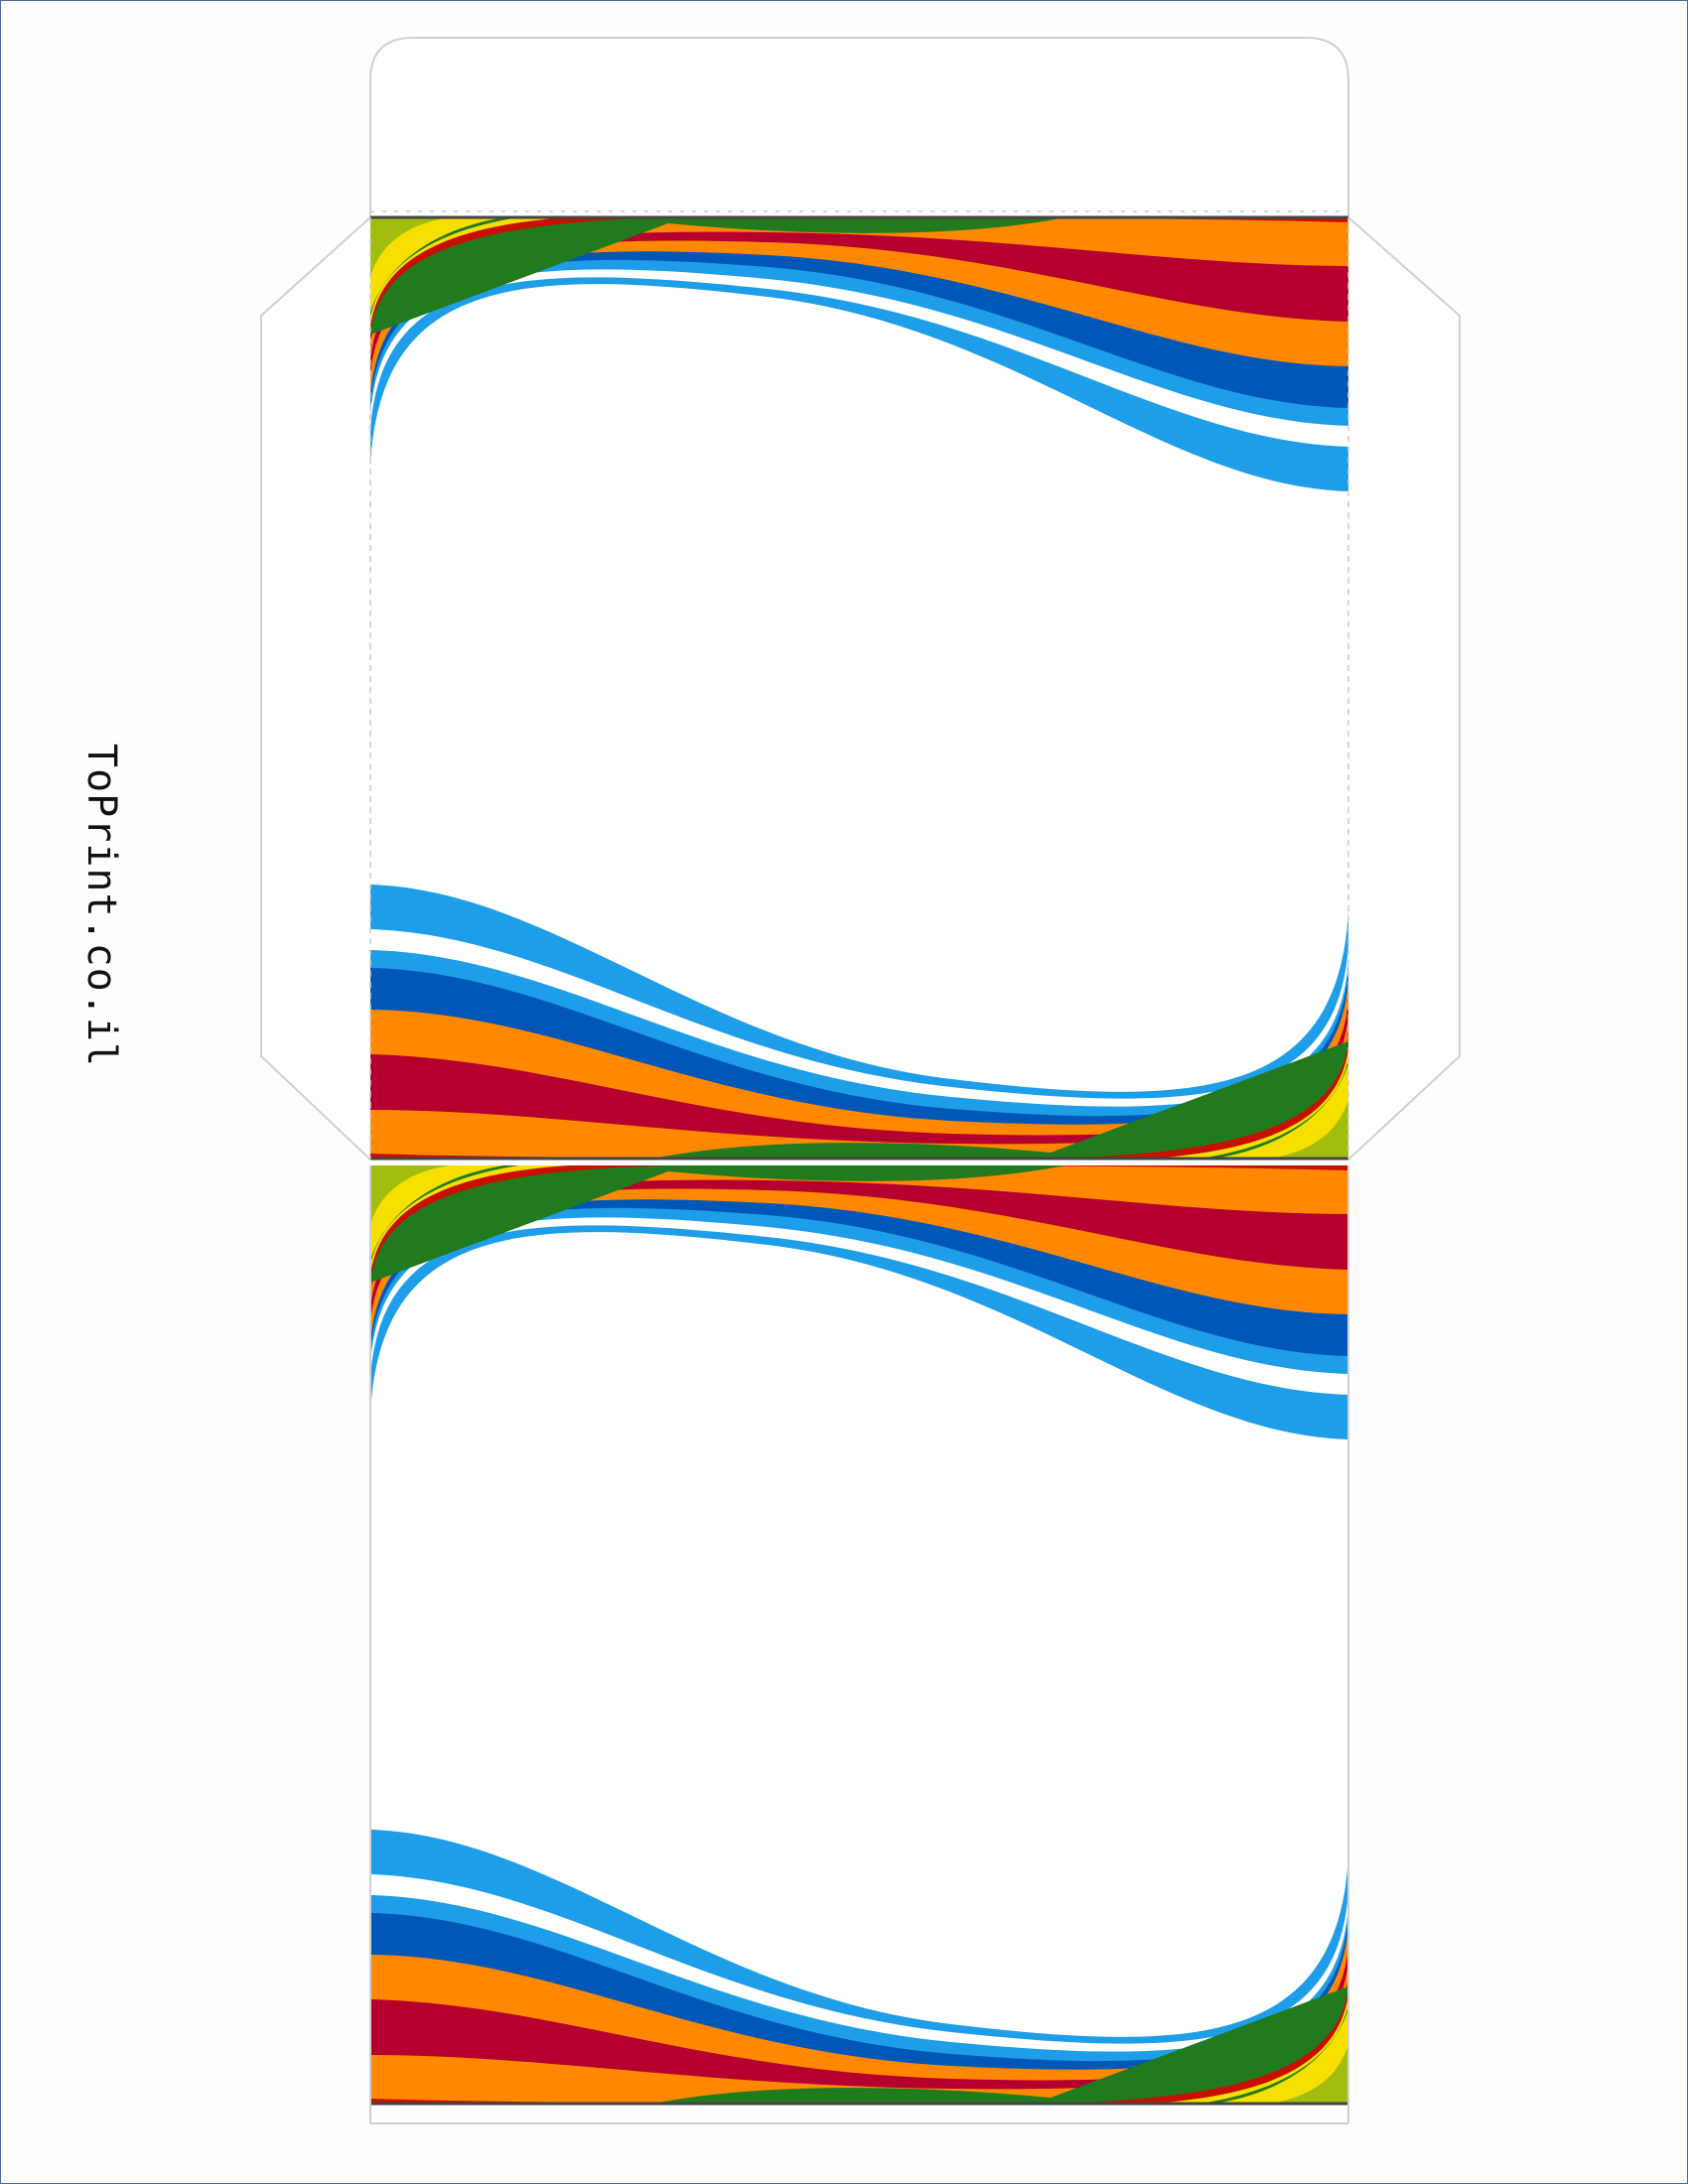 The height and width of the screenshot is (2184, 1688). Describe the element at coordinates (101, 906) in the screenshot. I see `brand-text: ToPrint.co.il` at that location.